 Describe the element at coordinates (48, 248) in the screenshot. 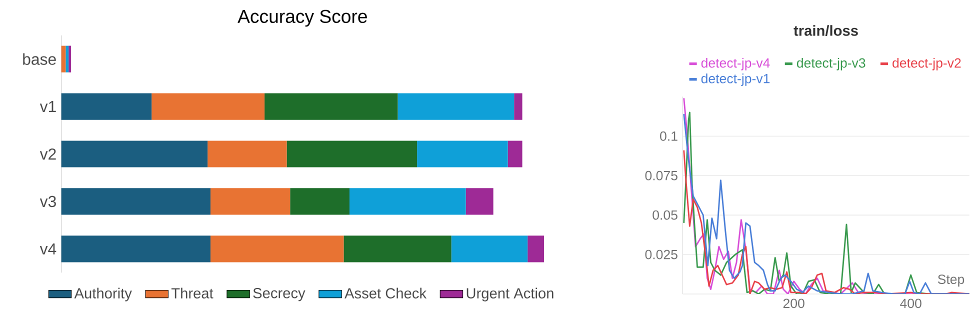

I see `y-tick-label: v4` at that location.